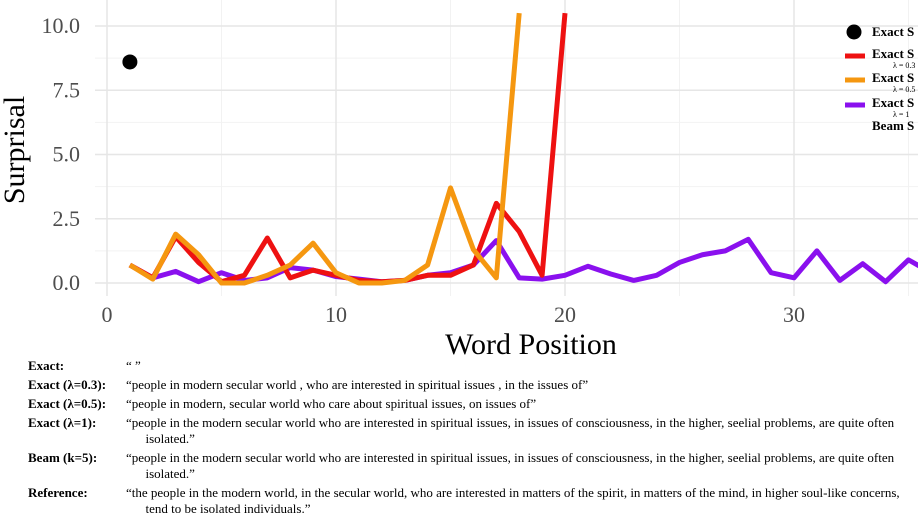 Image resolution: width=918 pixels, height=520 pixels. What do you see at coordinates (63, 457) in the screenshot?
I see `caption-label: Beam (k=5):` at bounding box center [63, 457].